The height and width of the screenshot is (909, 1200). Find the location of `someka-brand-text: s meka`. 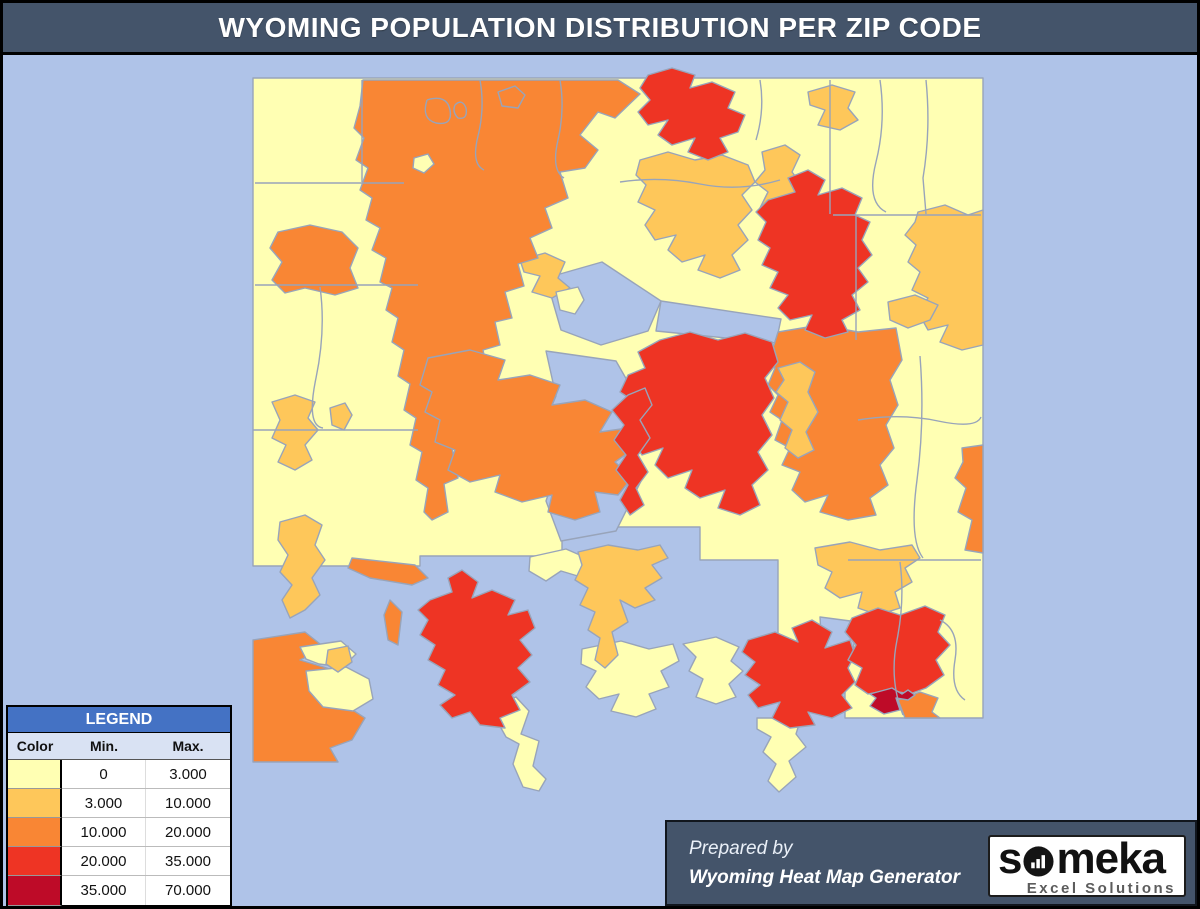

someka-brand-text: s meka is located at coordinates (1087, 860).